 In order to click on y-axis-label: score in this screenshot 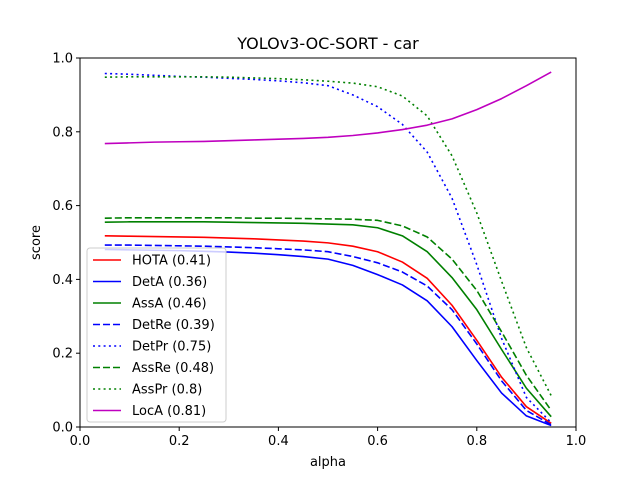, I will do `click(36, 242)`.